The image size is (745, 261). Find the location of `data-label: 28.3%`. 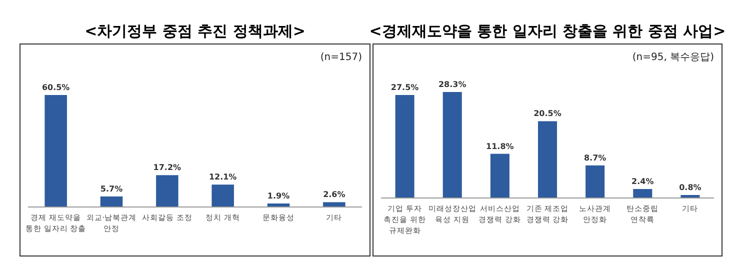

data-label: 28.3% is located at coordinates (452, 84).